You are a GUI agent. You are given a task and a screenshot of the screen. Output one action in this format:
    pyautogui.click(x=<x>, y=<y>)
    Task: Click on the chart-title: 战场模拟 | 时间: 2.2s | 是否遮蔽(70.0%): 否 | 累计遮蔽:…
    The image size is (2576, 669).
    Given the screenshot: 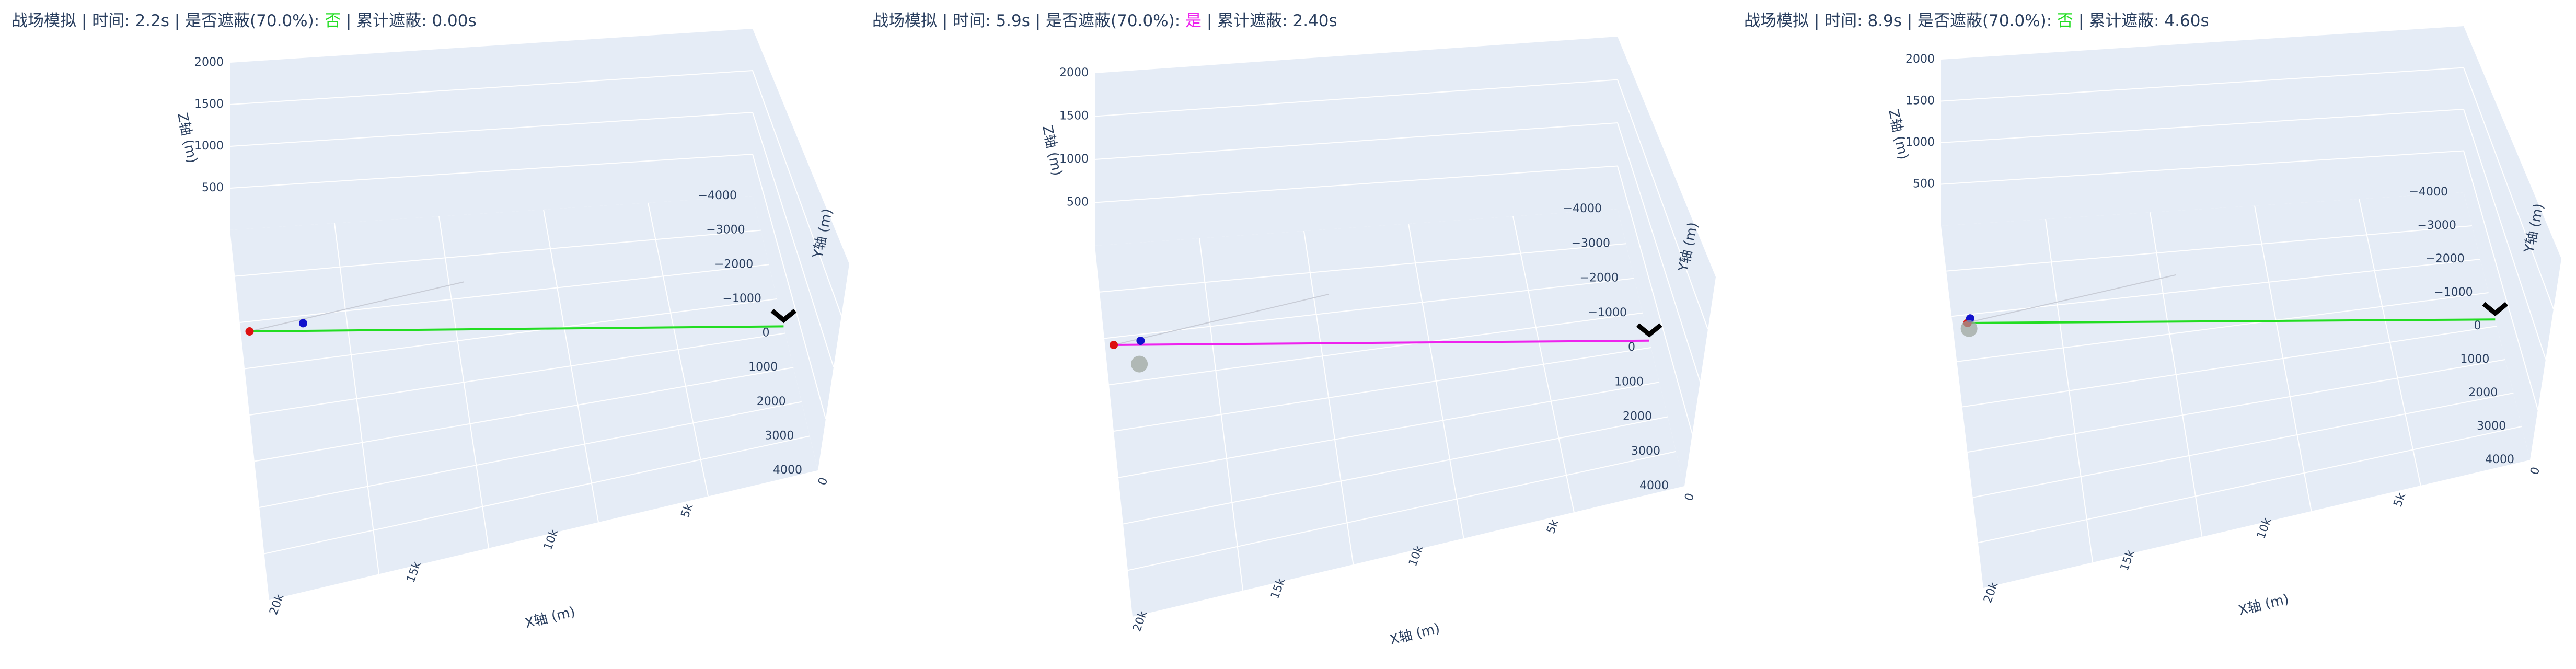 What is the action you would take?
    pyautogui.click(x=244, y=19)
    